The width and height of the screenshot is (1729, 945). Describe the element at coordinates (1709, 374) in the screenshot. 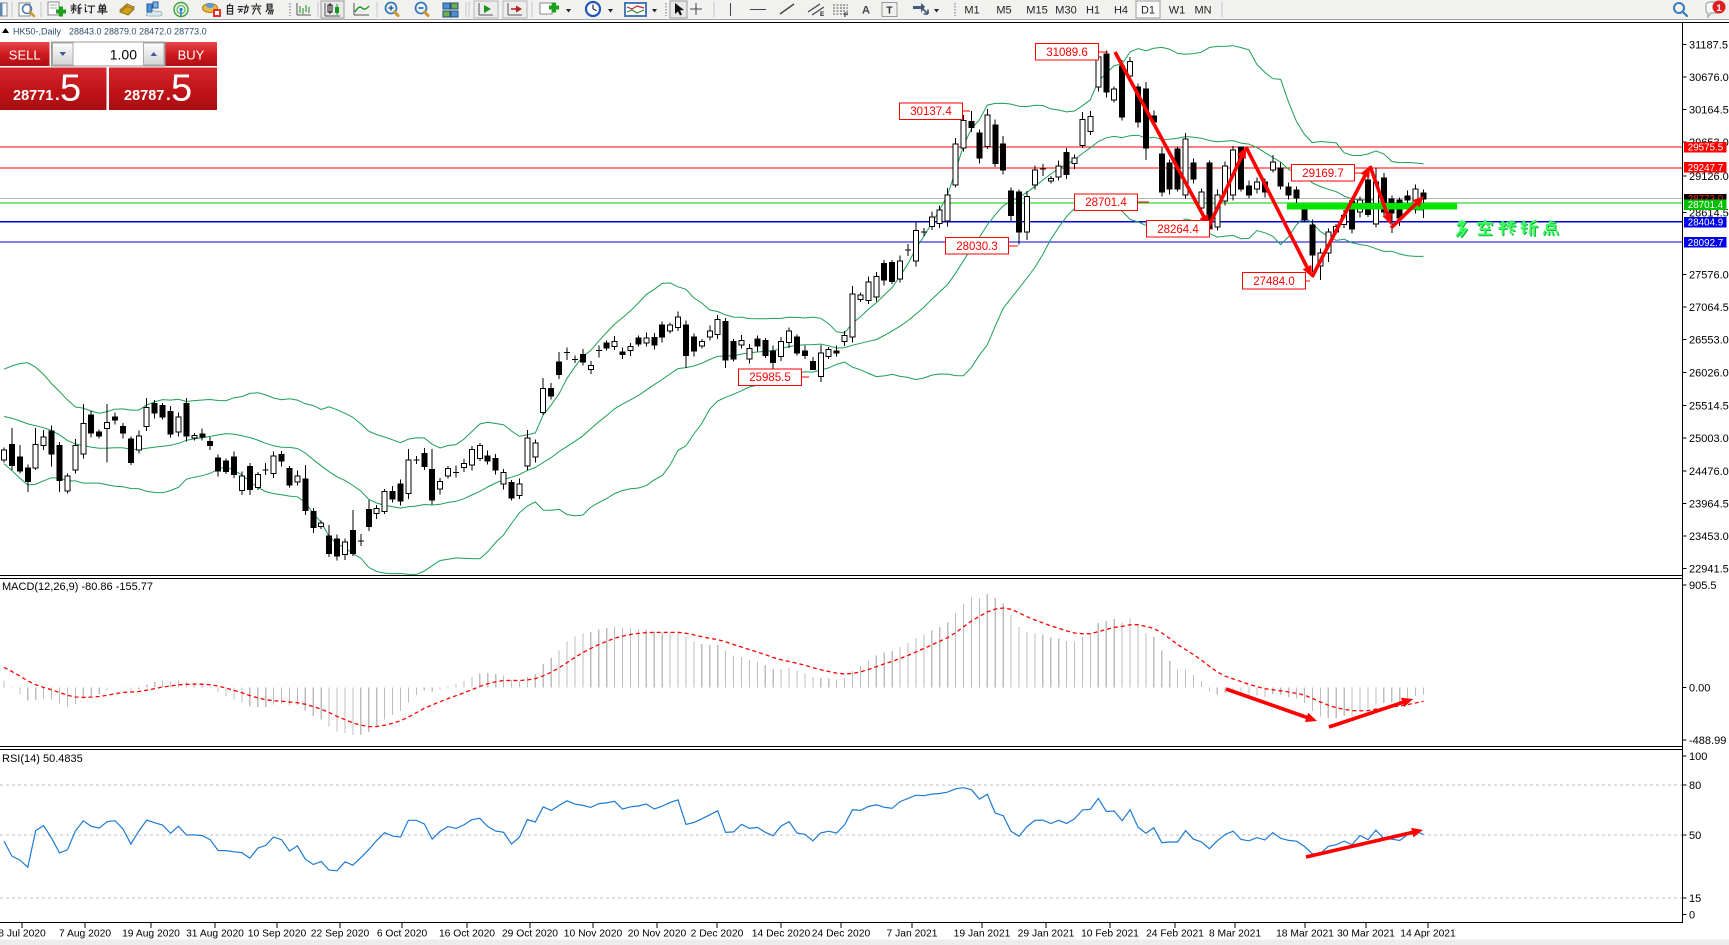

I see `svg-text: 26026.0` at that location.